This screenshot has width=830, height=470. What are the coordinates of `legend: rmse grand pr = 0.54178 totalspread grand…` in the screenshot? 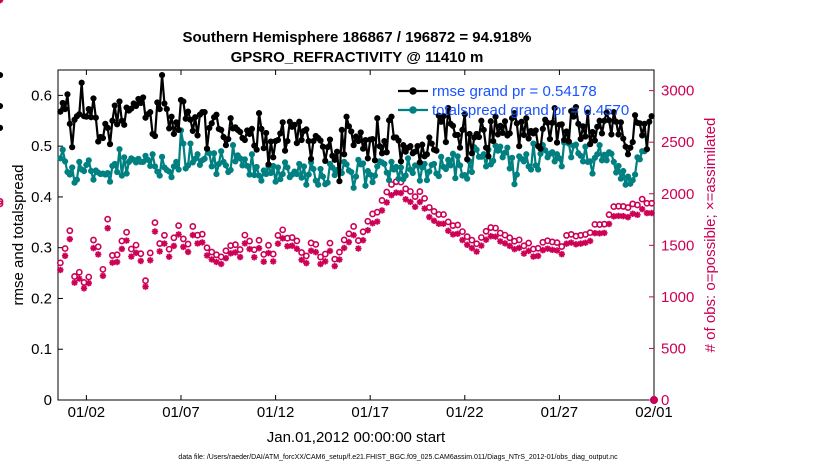 It's located at (513, 101).